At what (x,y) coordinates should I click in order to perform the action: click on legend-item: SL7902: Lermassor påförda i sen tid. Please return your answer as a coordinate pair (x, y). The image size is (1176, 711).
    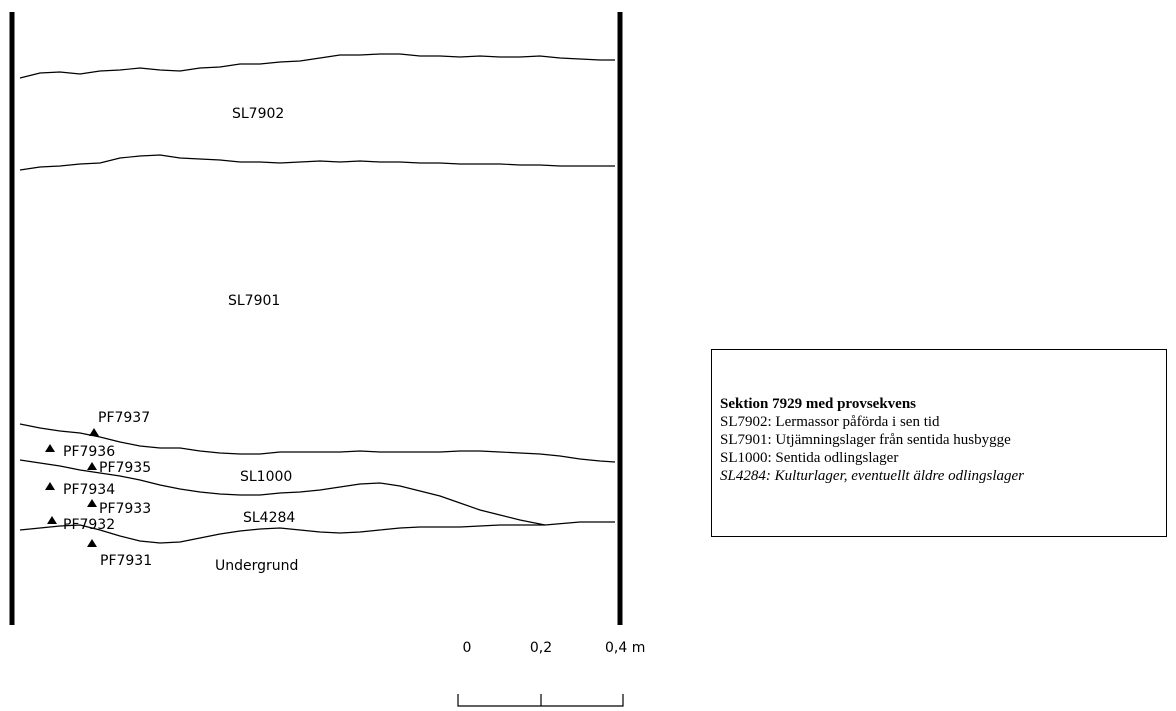
    Looking at the image, I should click on (830, 422).